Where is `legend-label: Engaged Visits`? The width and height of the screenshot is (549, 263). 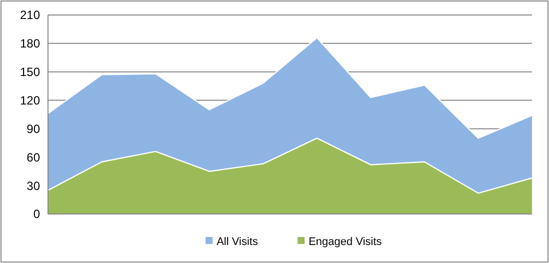 legend-label: Engaged Visits is located at coordinates (345, 242).